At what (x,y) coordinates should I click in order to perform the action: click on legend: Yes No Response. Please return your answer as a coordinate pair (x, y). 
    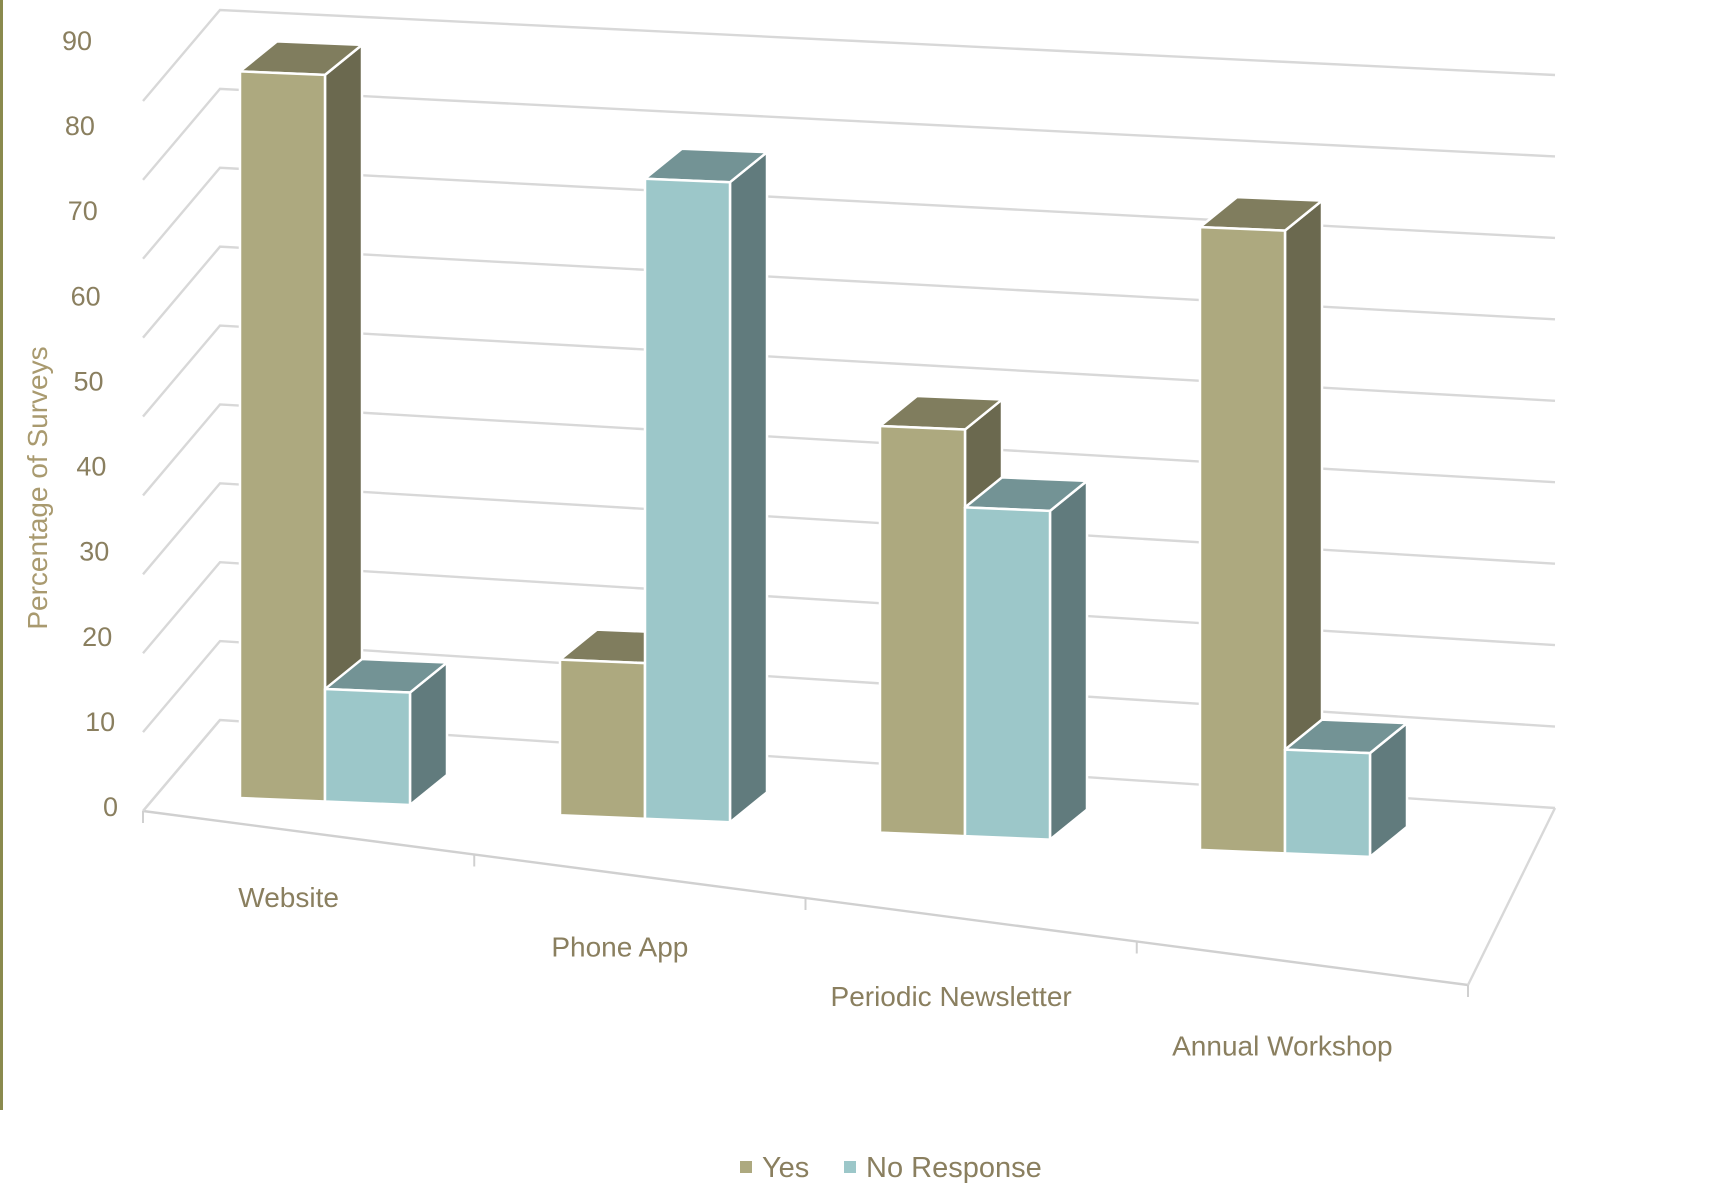
    Looking at the image, I should click on (891, 1168).